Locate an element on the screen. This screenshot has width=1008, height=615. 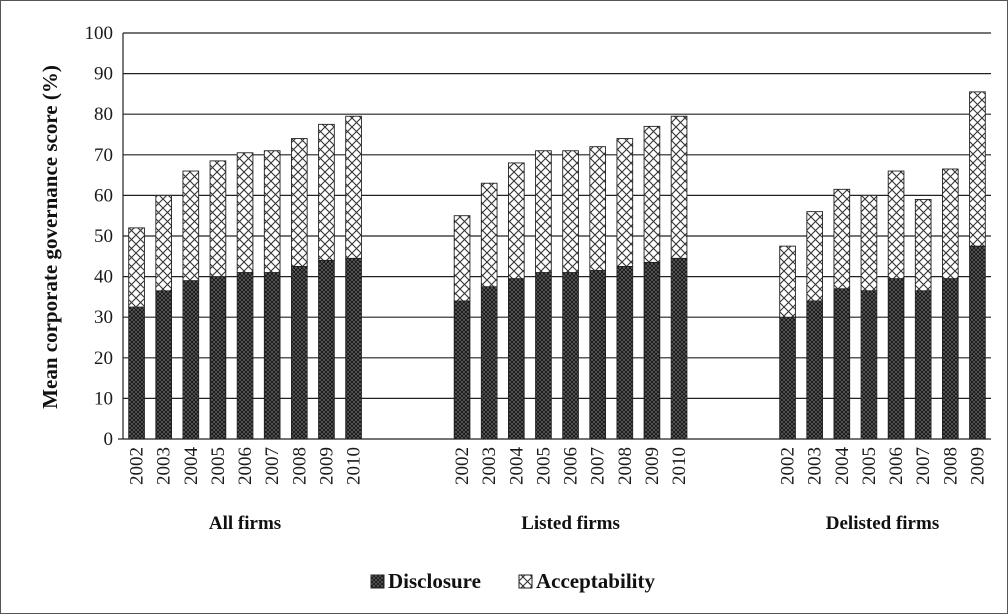
group-label: Listed firms is located at coordinates (570, 523).